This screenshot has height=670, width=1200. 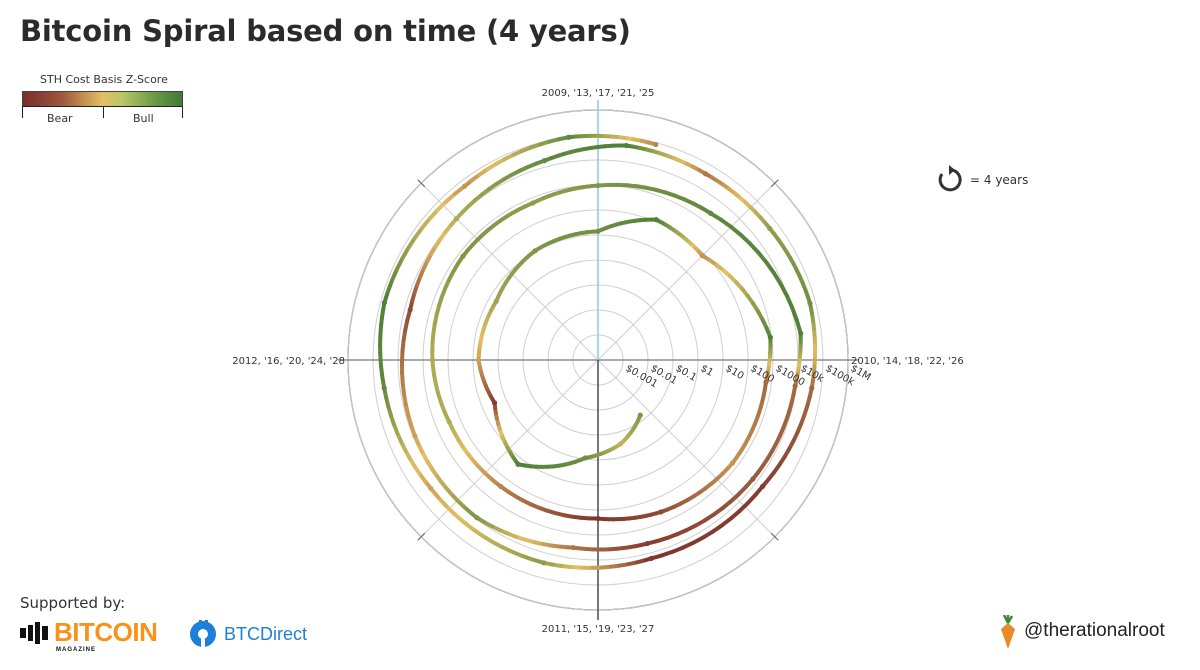 I want to click on angular-label-top: 2009, '13, '17, '21, '25, so click(x=598, y=93).